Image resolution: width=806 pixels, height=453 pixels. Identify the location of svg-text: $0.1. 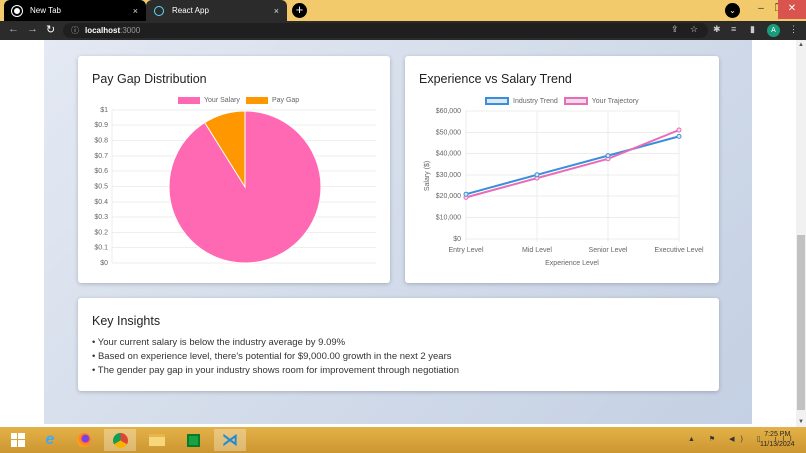
(101, 248).